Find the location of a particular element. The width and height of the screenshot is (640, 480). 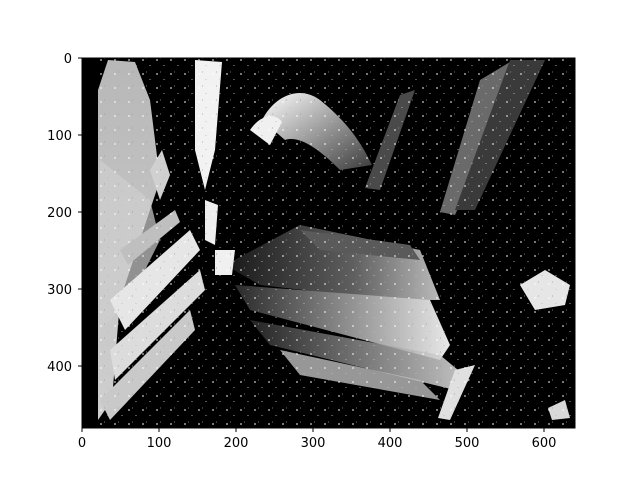

x-tick-label: 500 is located at coordinates (467, 443).